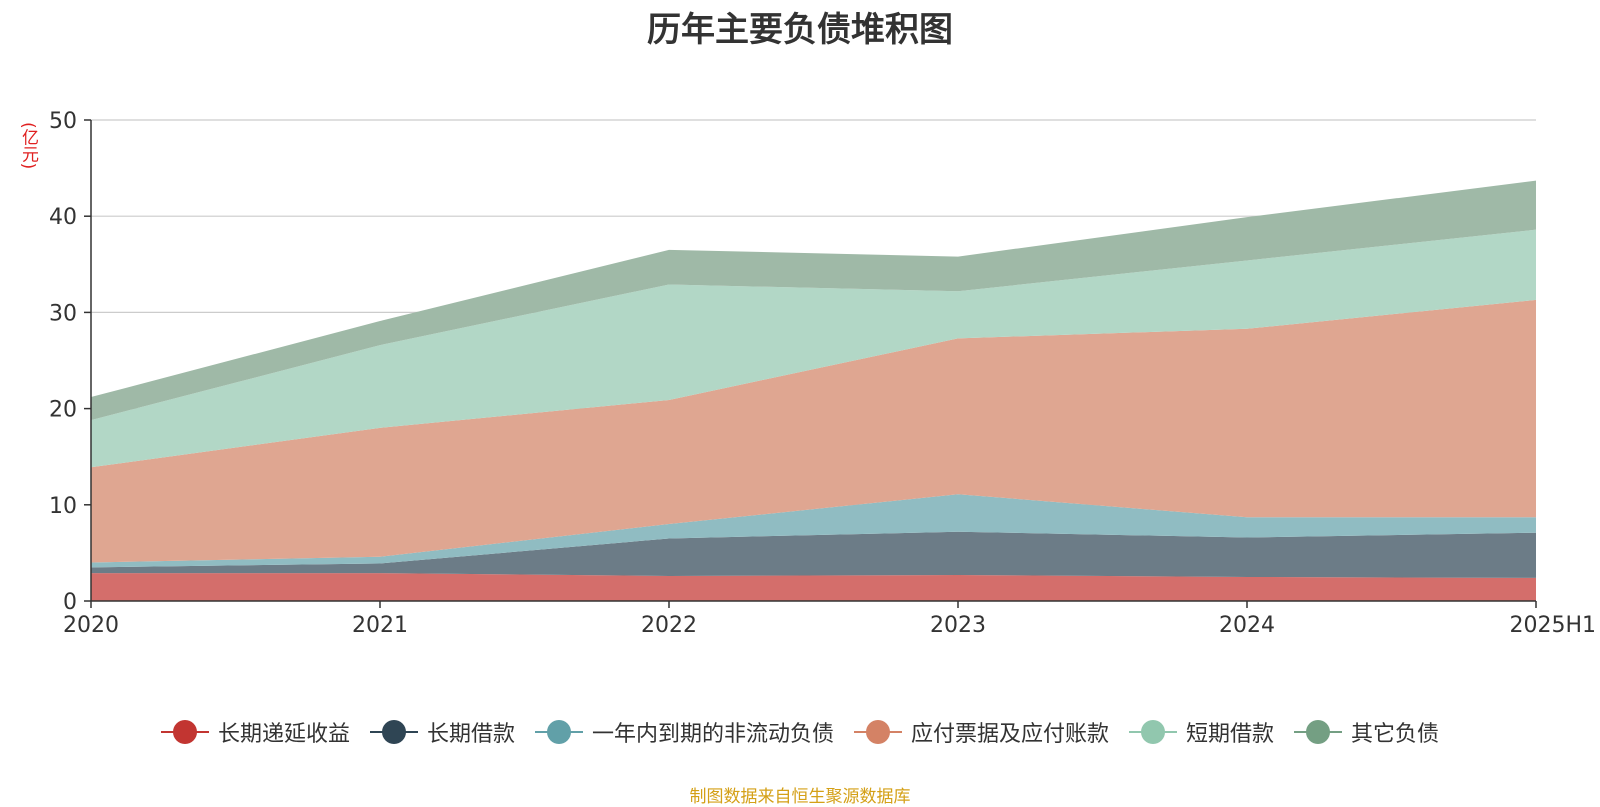  Describe the element at coordinates (63, 410) in the screenshot. I see `y-tick-label: 20` at that location.